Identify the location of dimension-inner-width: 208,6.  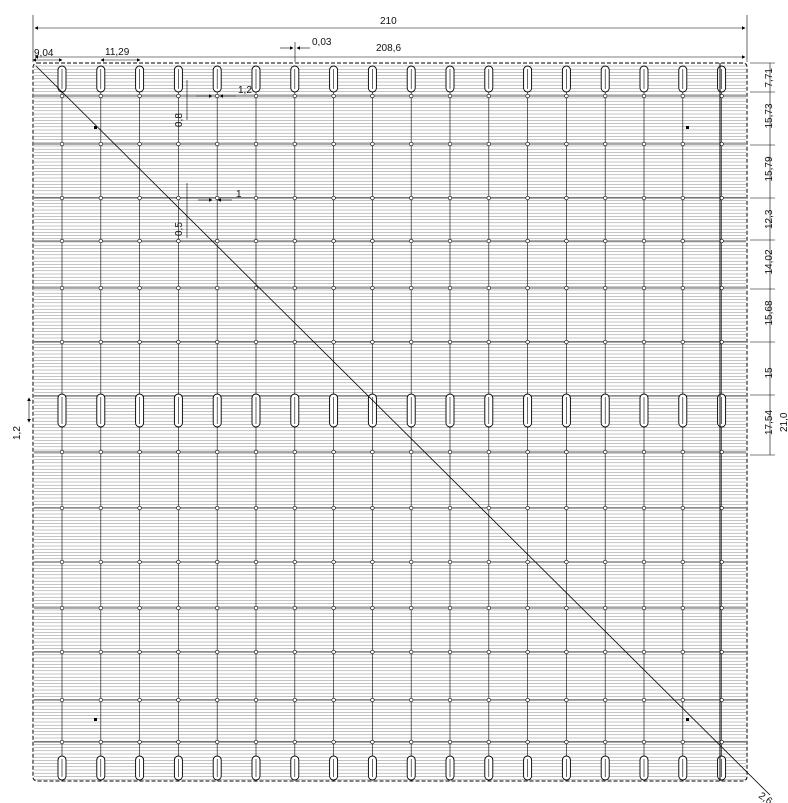
(390, 51).